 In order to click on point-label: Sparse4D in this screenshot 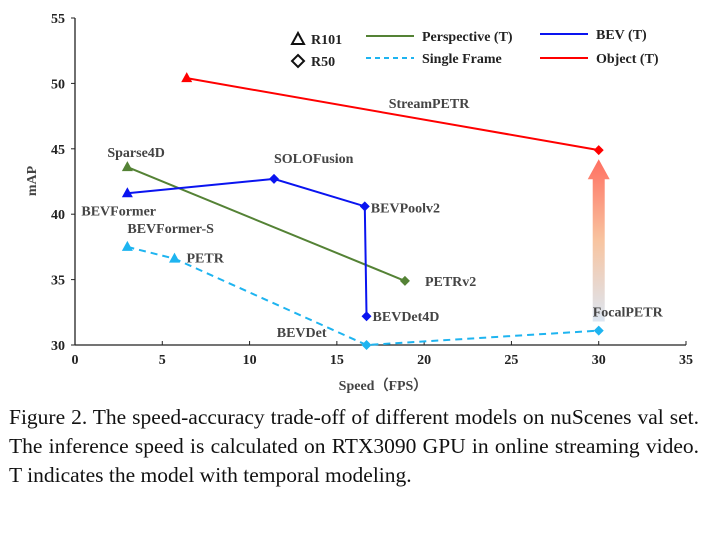, I will do `click(136, 153)`.